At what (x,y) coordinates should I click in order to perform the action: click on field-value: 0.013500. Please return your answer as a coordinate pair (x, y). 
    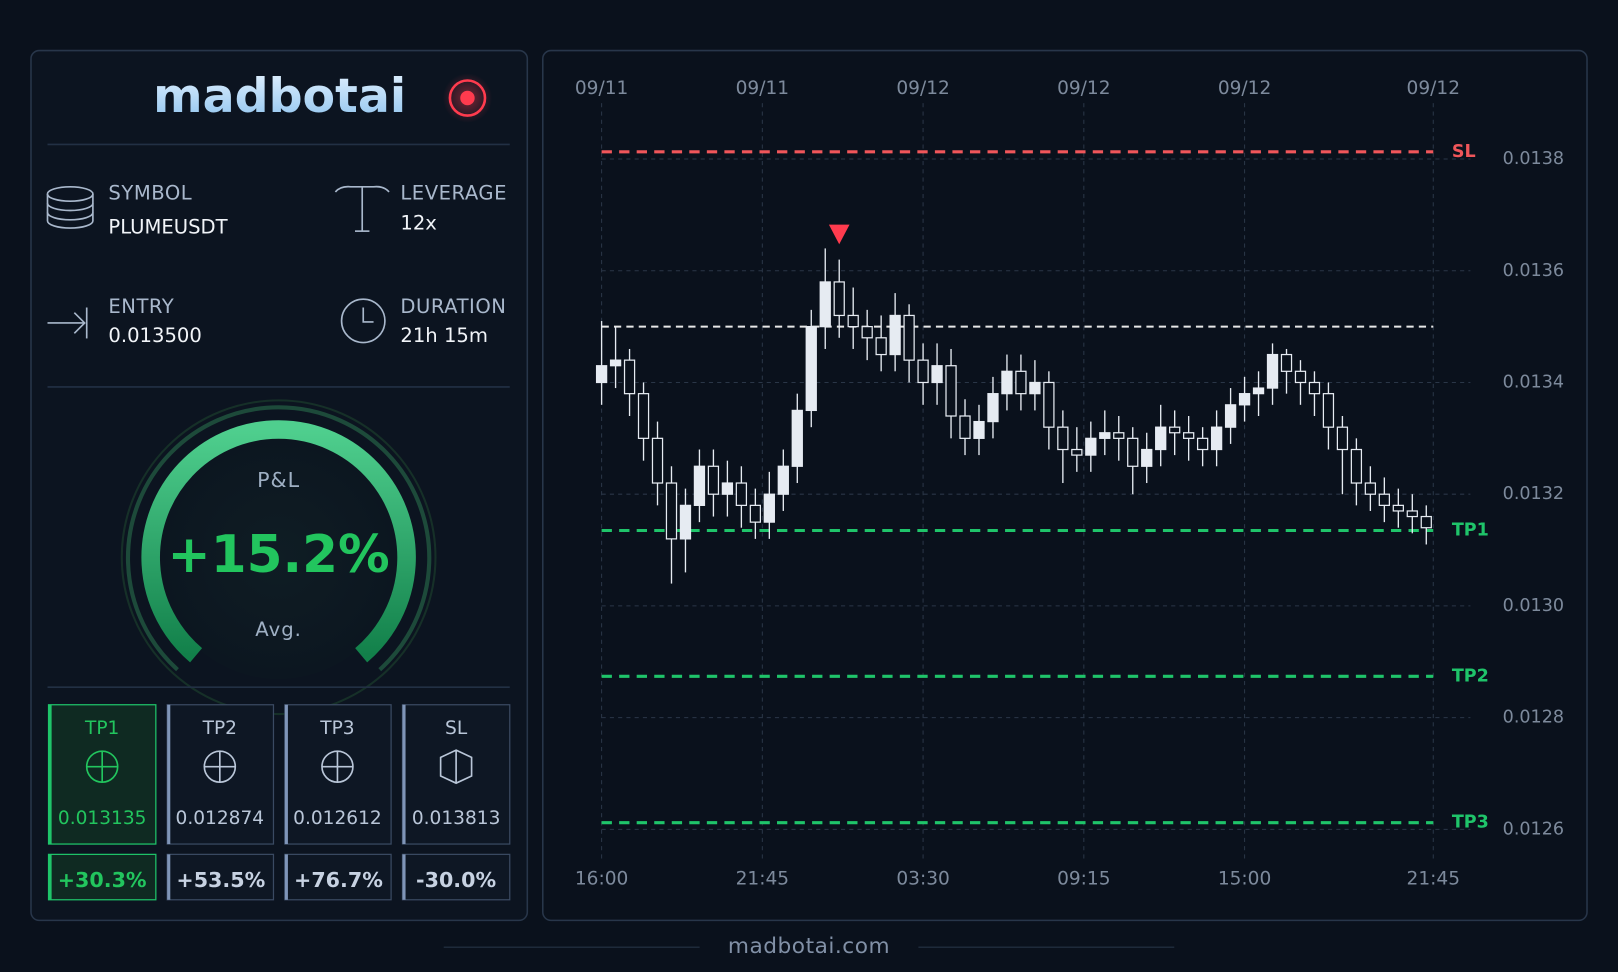
    Looking at the image, I should click on (155, 335).